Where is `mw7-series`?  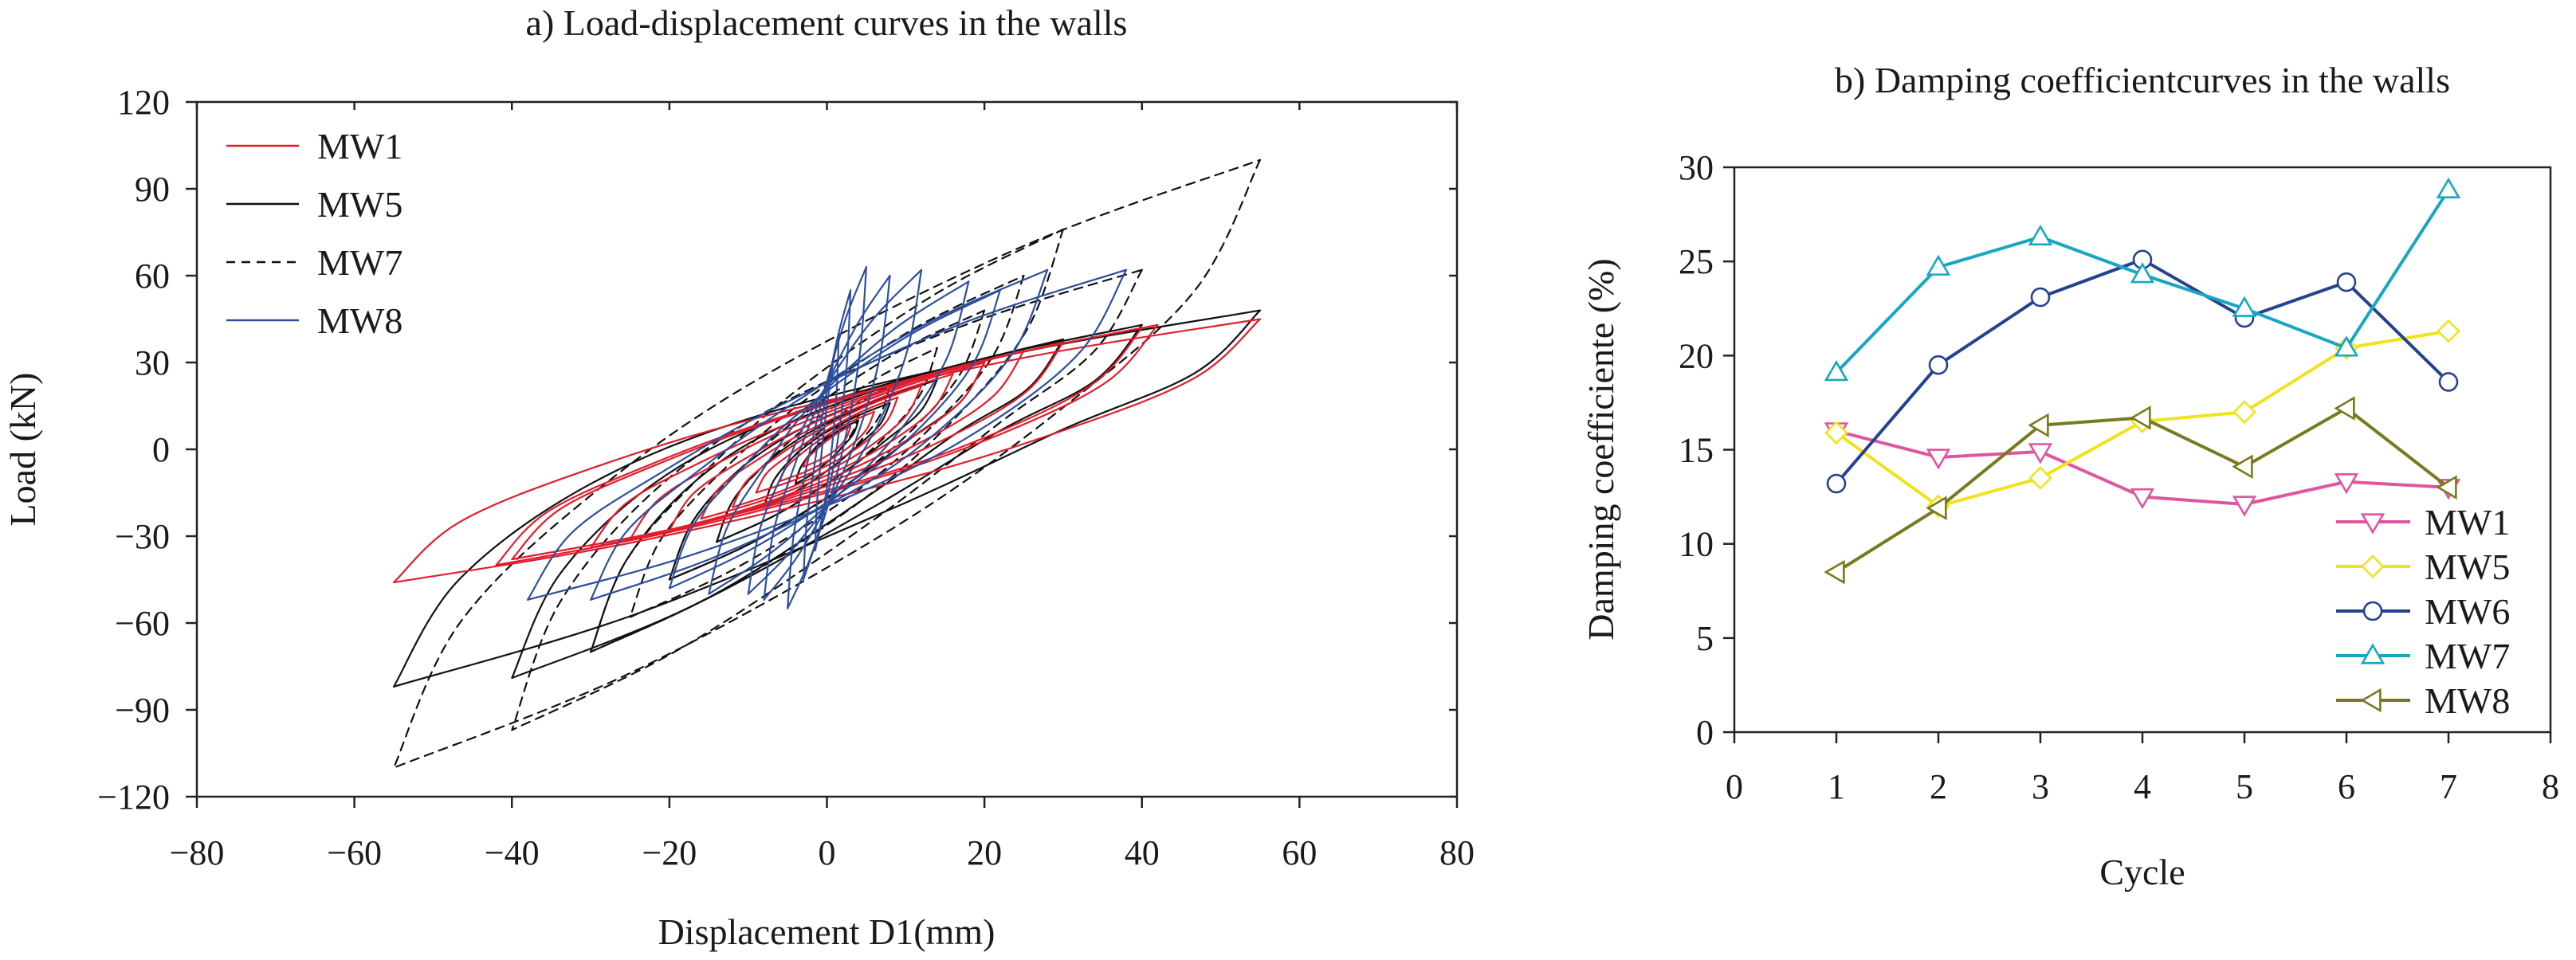 mw7-series is located at coordinates (2142, 279).